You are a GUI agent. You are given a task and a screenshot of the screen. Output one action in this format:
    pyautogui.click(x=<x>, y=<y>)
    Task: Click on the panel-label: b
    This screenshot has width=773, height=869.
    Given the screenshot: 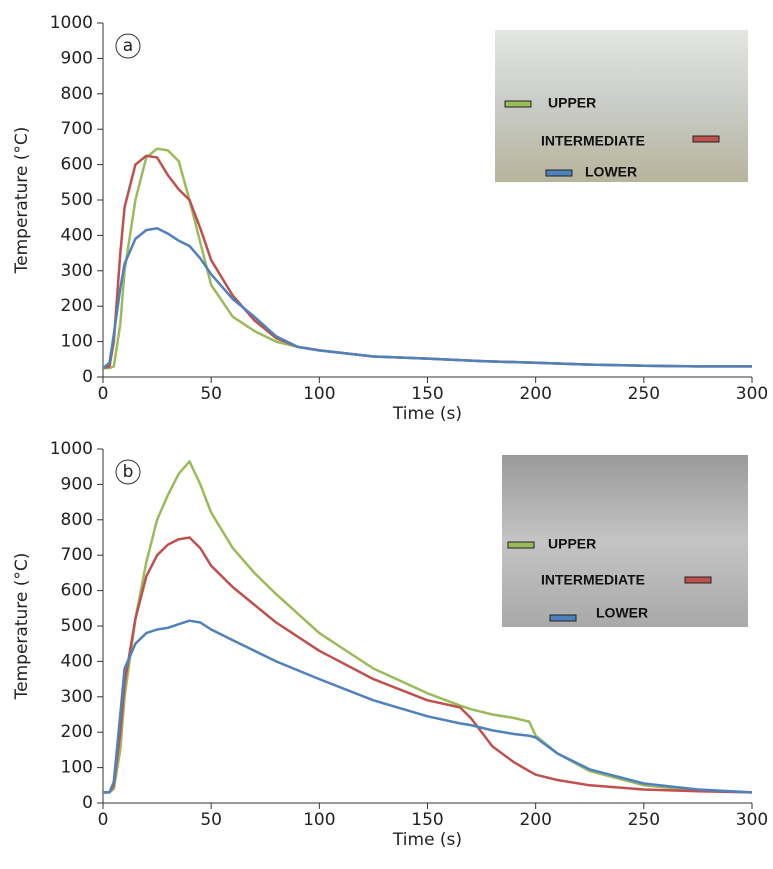 What is the action you would take?
    pyautogui.click(x=128, y=472)
    